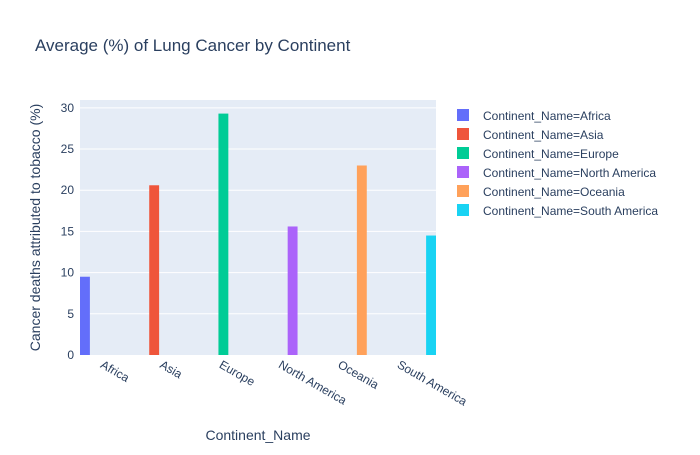 This screenshot has width=700, height=455. What do you see at coordinates (543, 135) in the screenshot?
I see `legend-label: Continent_Name=Asia` at bounding box center [543, 135].